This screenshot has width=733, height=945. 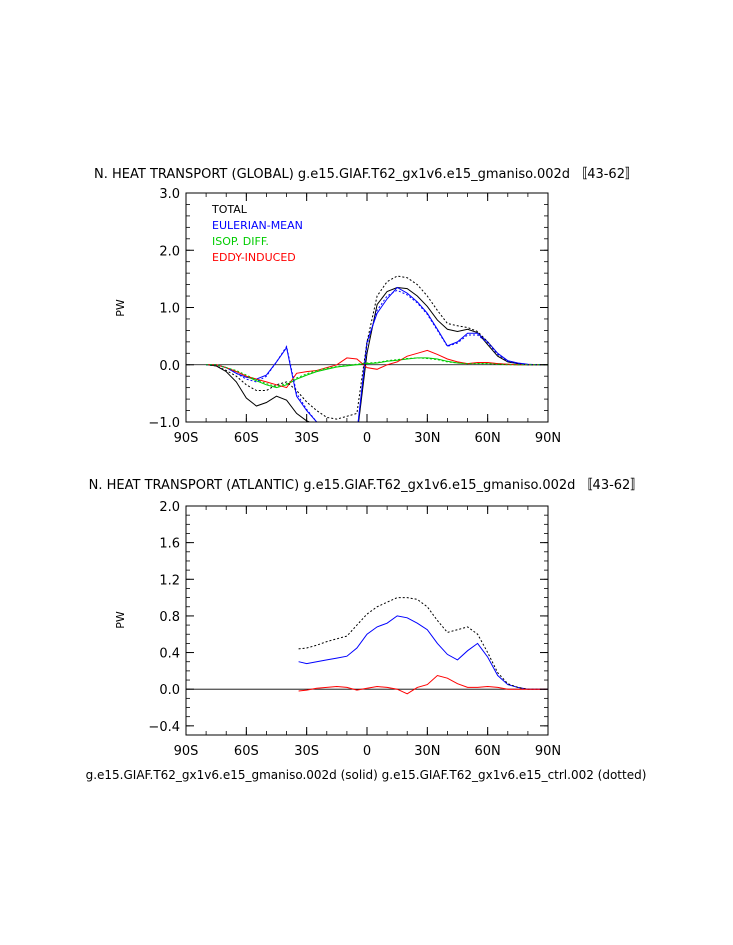 I want to click on y-tick-label: 1.0, so click(x=169, y=309).